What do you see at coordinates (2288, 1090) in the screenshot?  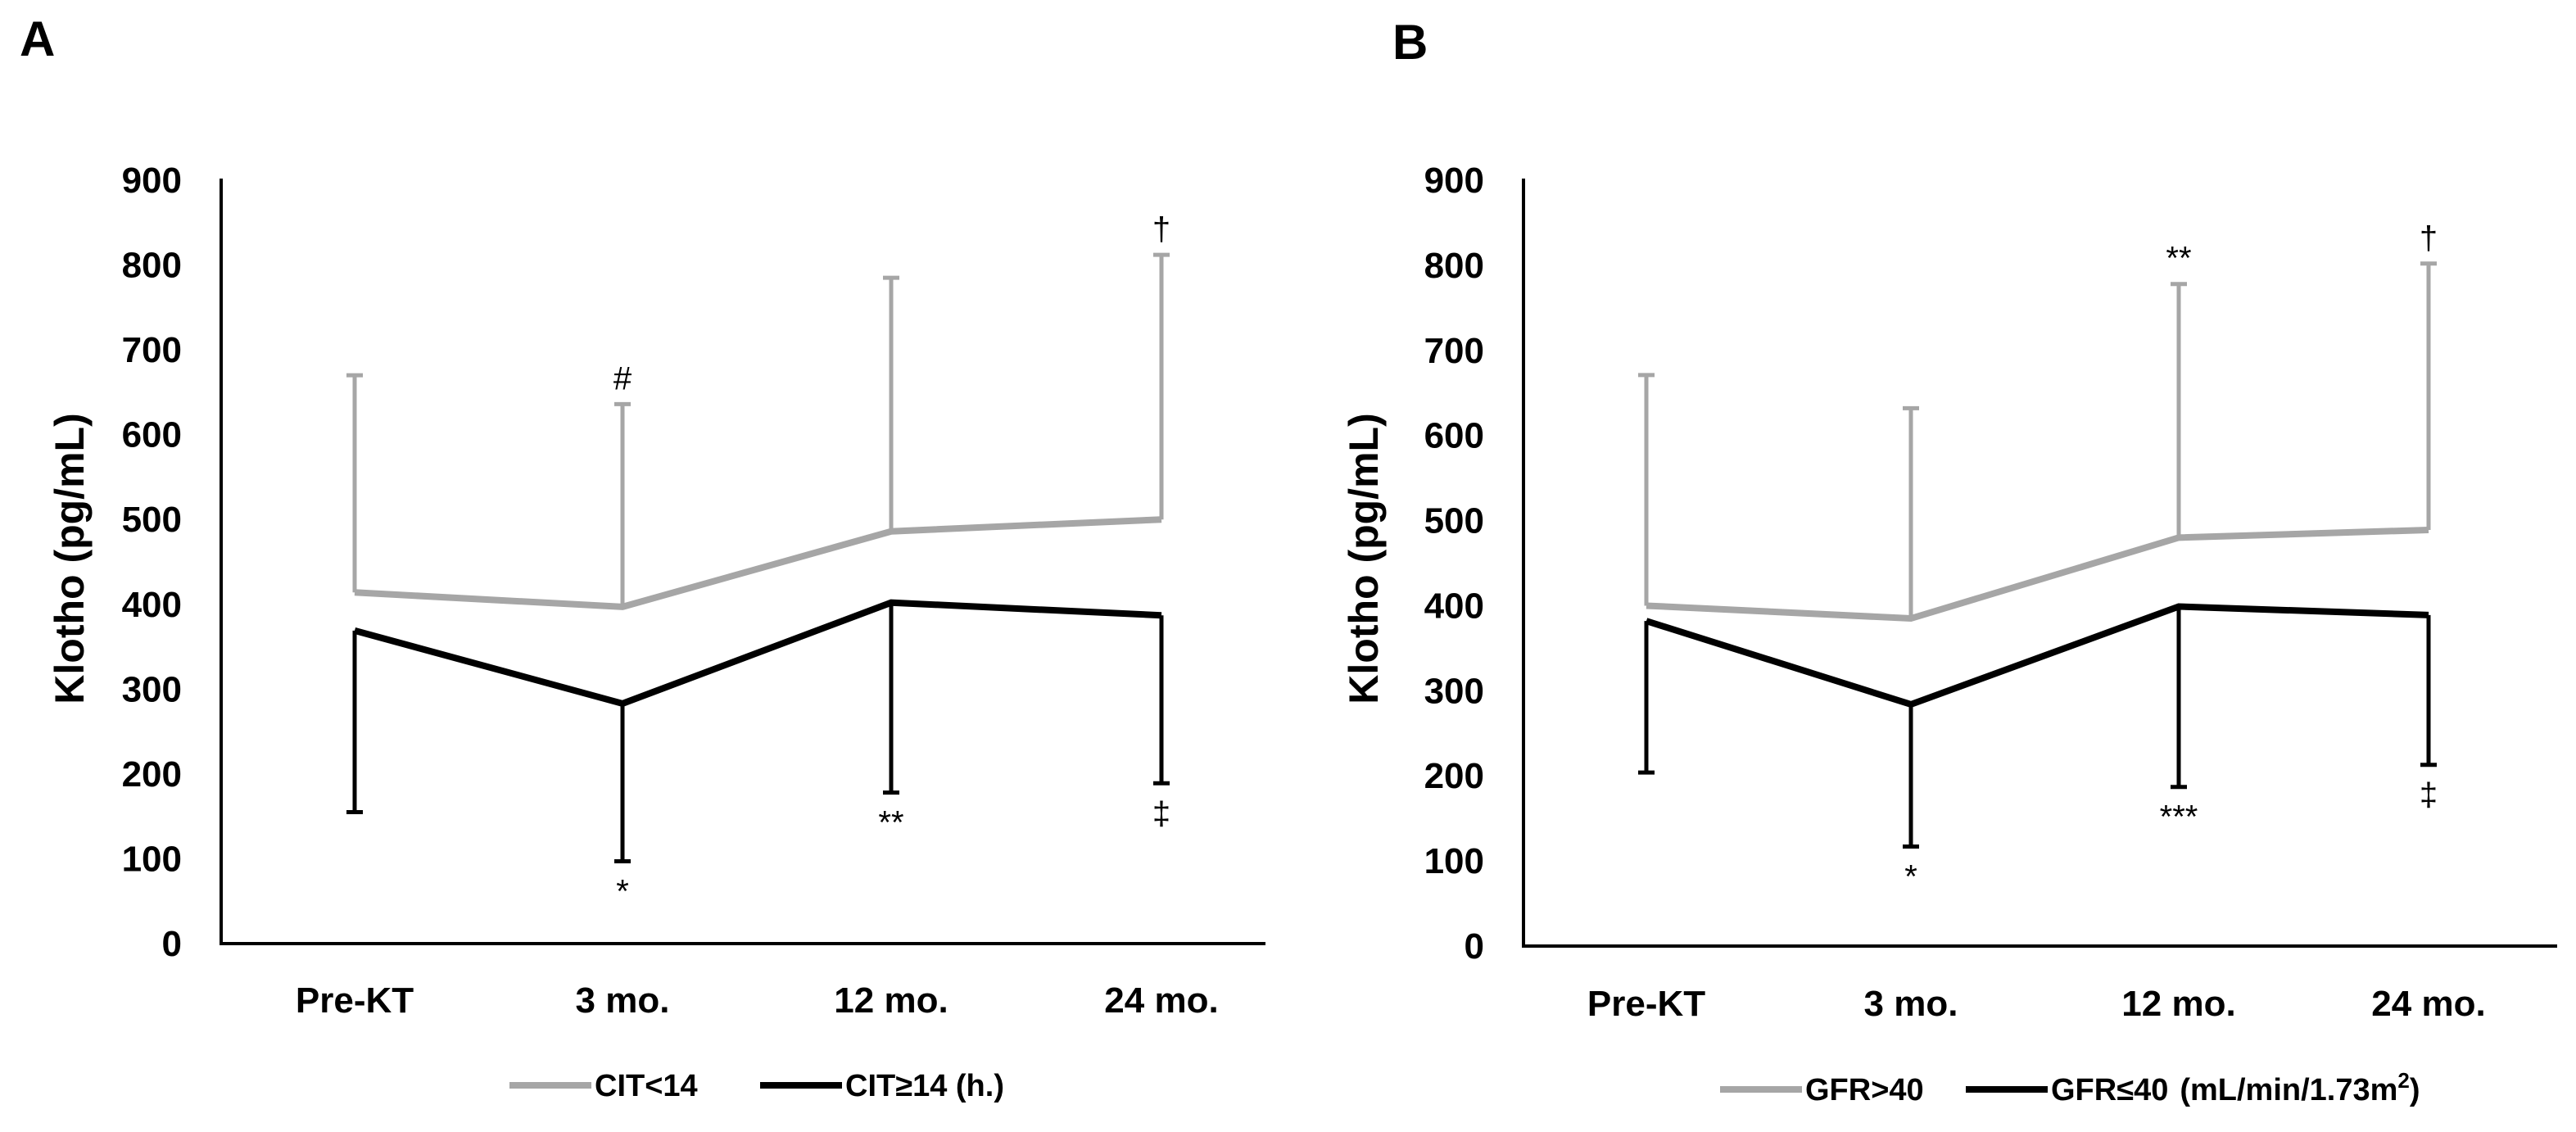 I see `legend-label-gfr-le-40-unit: (mL/min/1.73m` at bounding box center [2288, 1090].